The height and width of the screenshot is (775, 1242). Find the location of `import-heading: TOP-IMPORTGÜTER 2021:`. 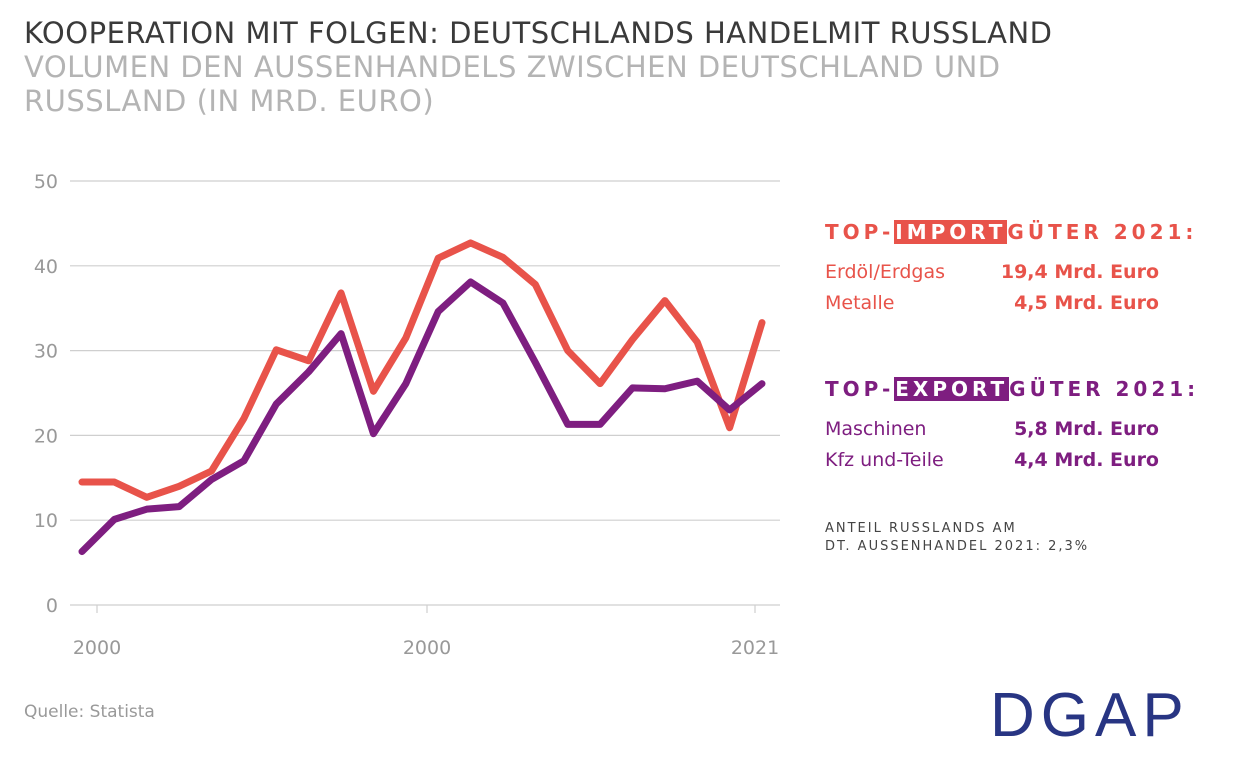

import-heading: TOP-IMPORTGÜTER 2021: is located at coordinates (1011, 232).